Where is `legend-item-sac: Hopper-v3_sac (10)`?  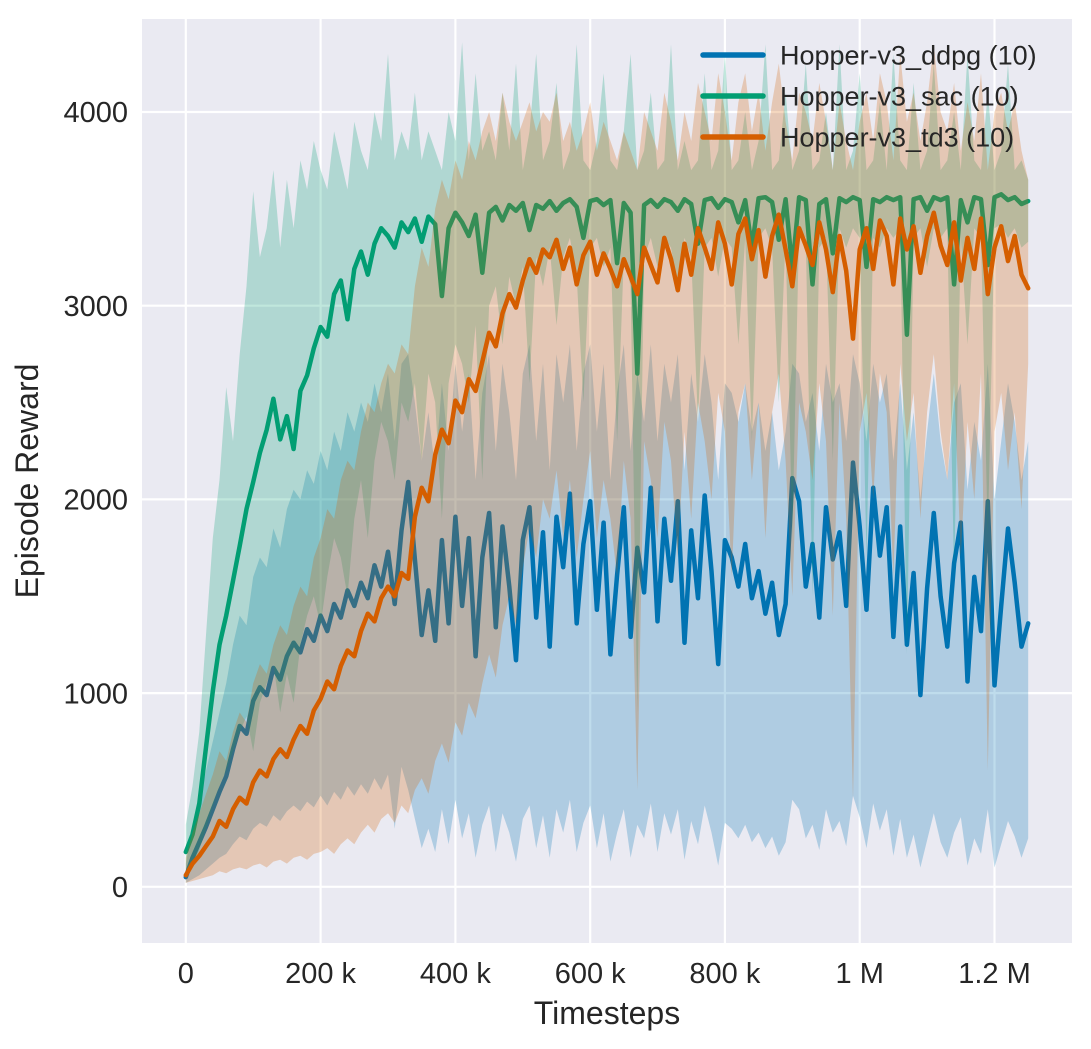
legend-item-sac: Hopper-v3_sac (10) is located at coordinates (859, 96).